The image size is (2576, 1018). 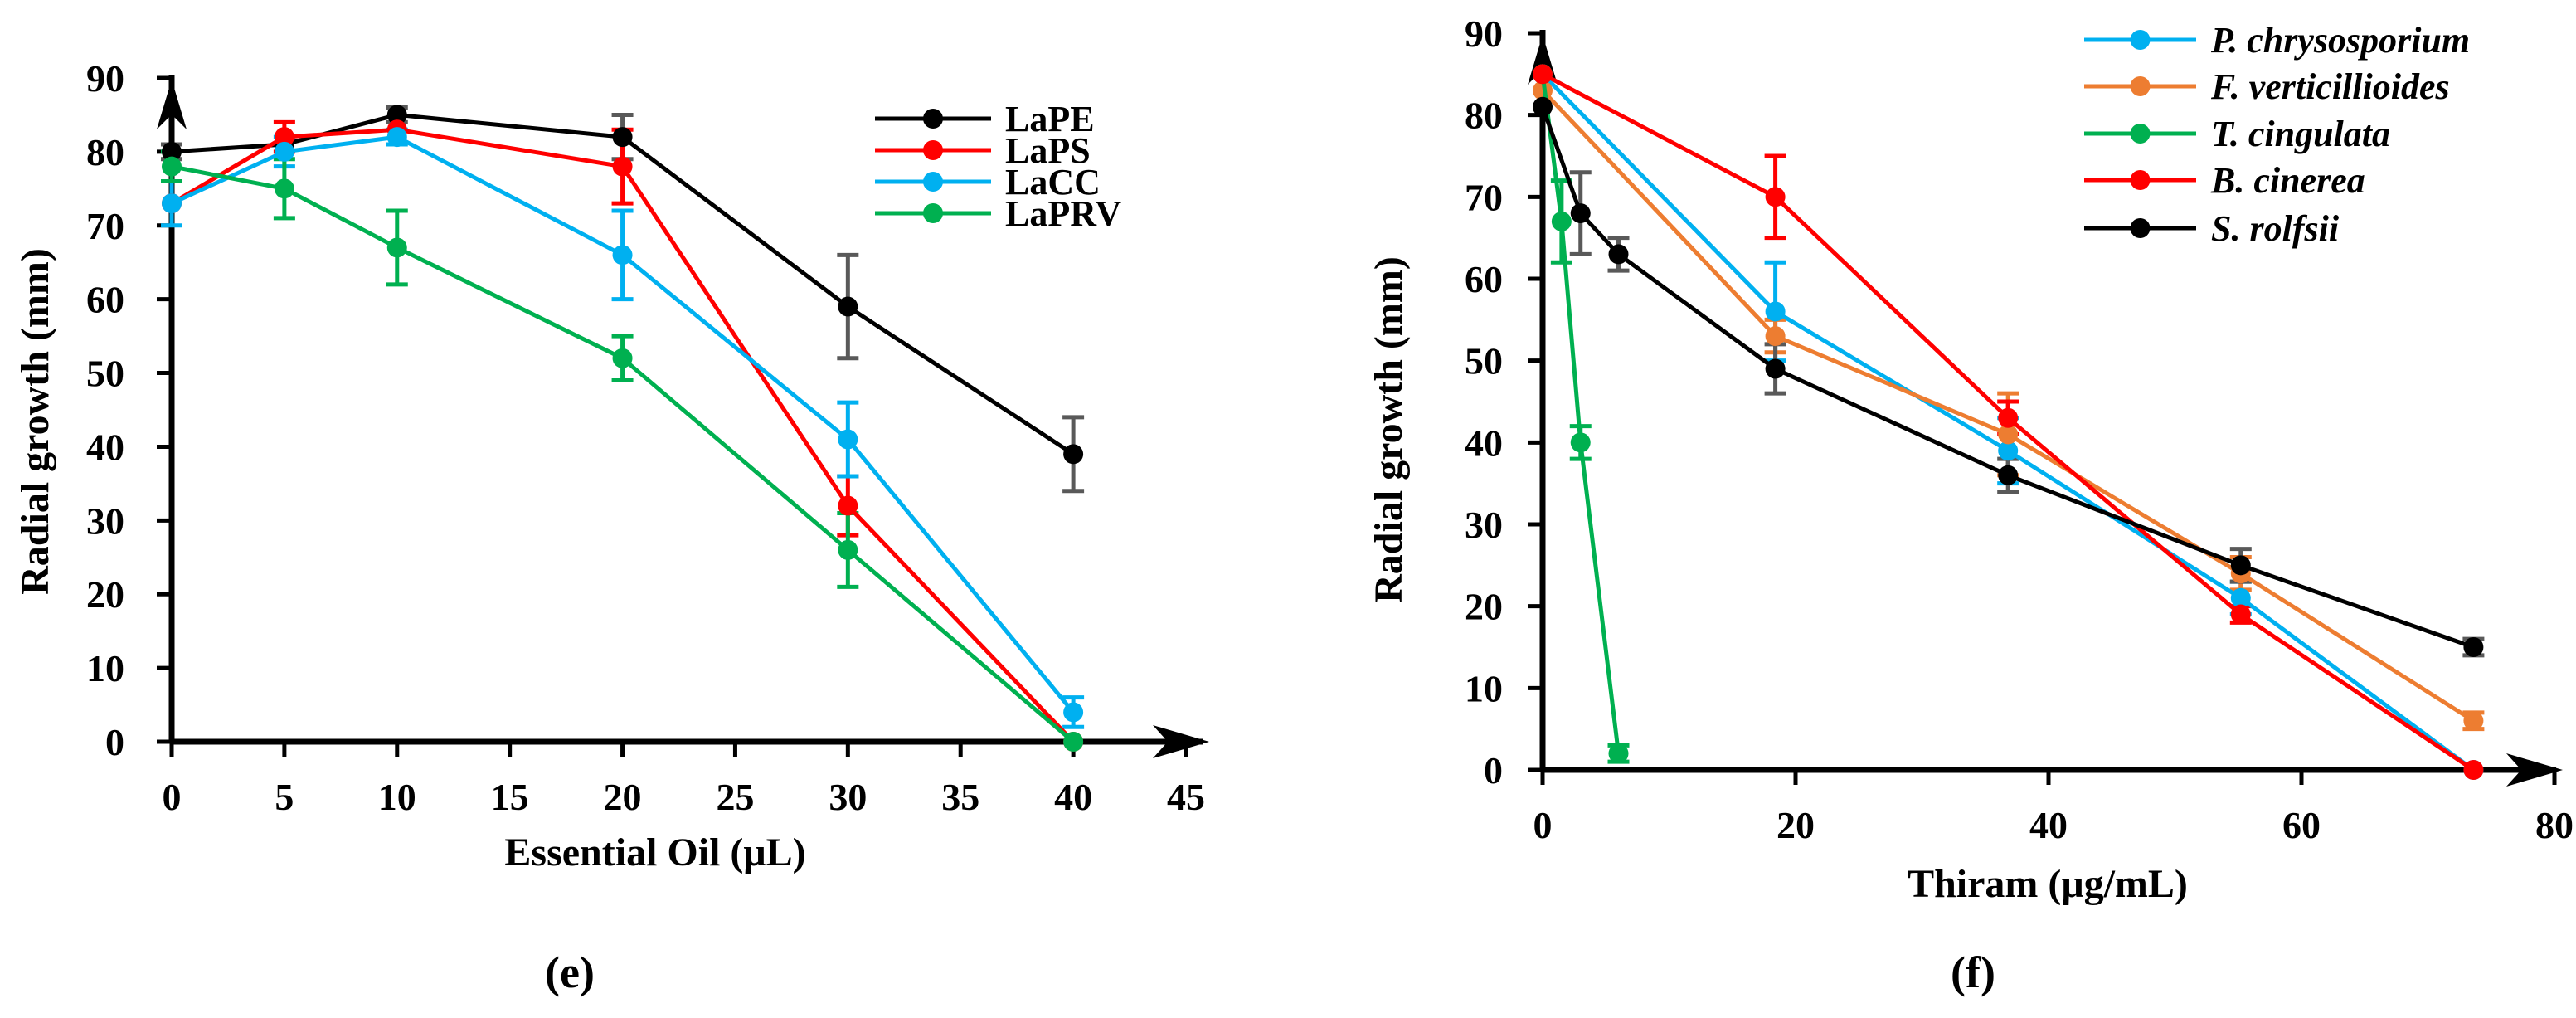 I want to click on legend-label: F. verticillioides, so click(x=2330, y=87).